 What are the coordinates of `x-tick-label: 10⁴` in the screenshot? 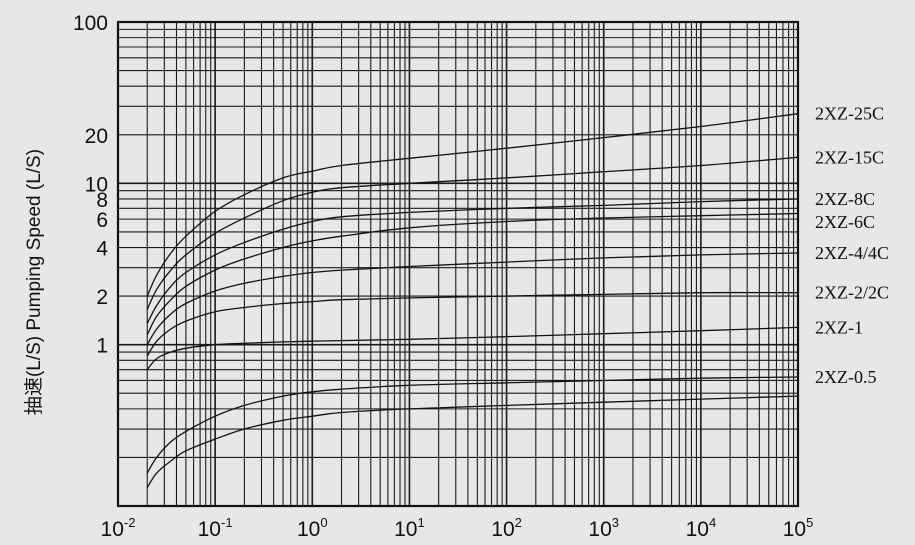 It's located at (701, 528).